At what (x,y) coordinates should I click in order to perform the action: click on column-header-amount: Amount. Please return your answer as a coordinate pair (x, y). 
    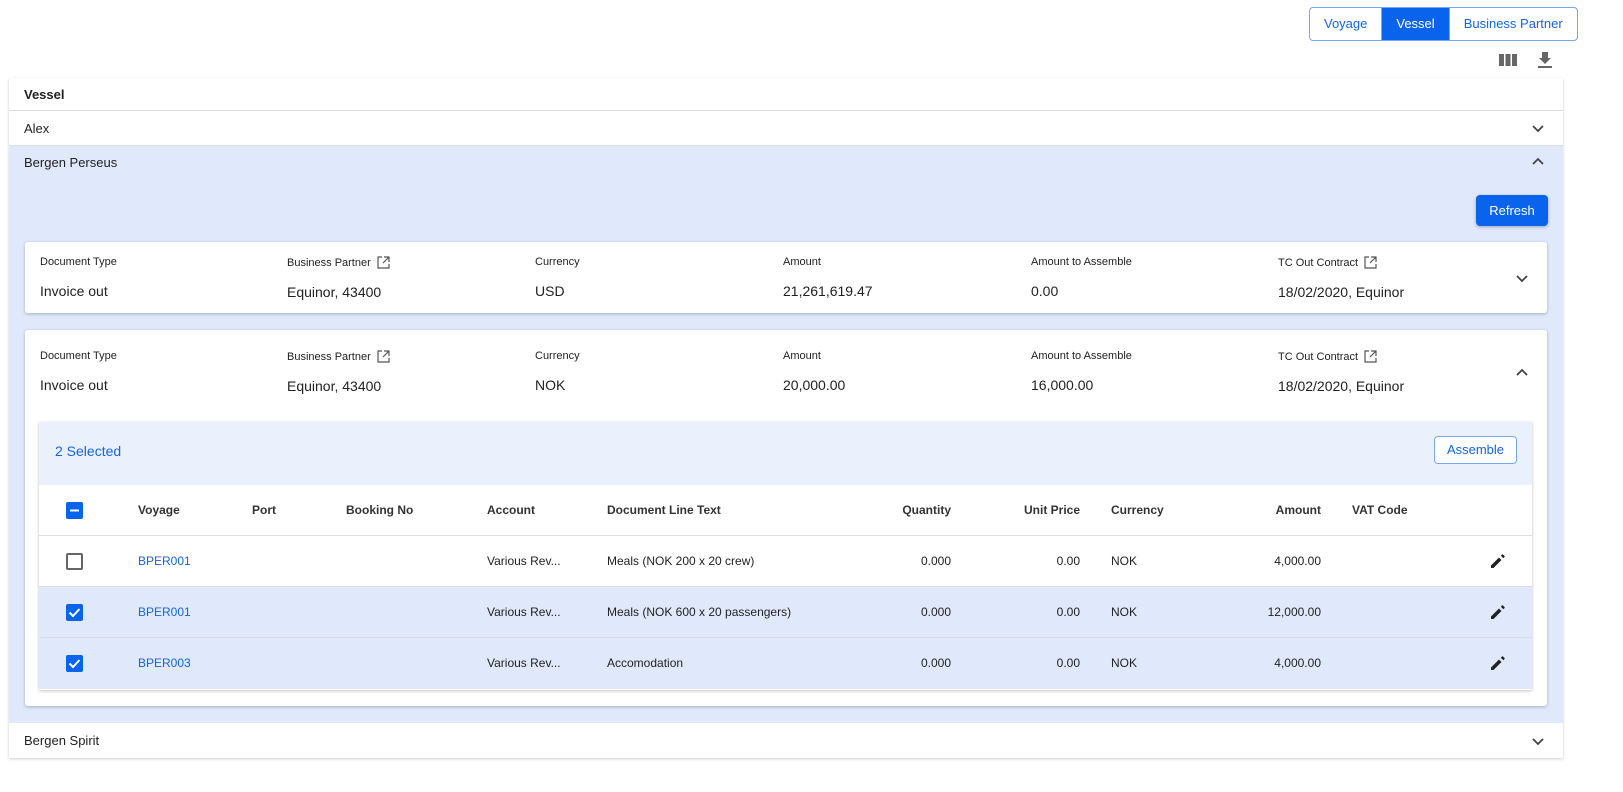
    Looking at the image, I should click on (1298, 510).